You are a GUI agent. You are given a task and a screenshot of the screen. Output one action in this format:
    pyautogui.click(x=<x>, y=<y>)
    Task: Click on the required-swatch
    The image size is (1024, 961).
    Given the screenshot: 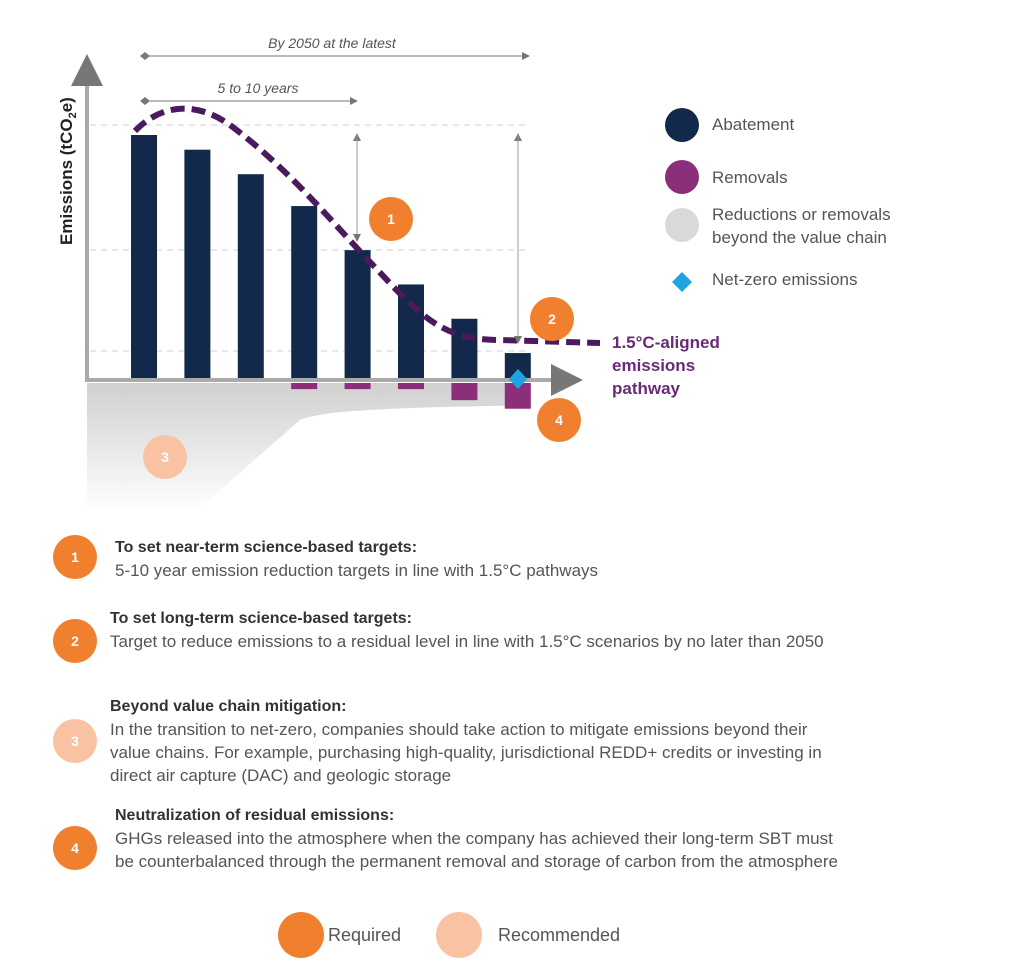 What is the action you would take?
    pyautogui.click(x=301, y=935)
    